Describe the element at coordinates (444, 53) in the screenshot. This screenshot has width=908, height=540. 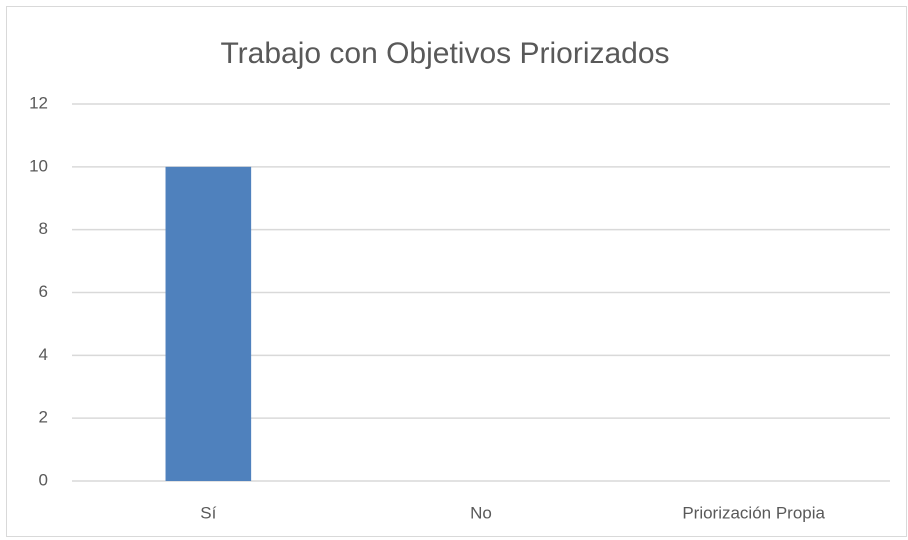
I see `chart-title: Trabajo con Objetivos Priorizados` at that location.